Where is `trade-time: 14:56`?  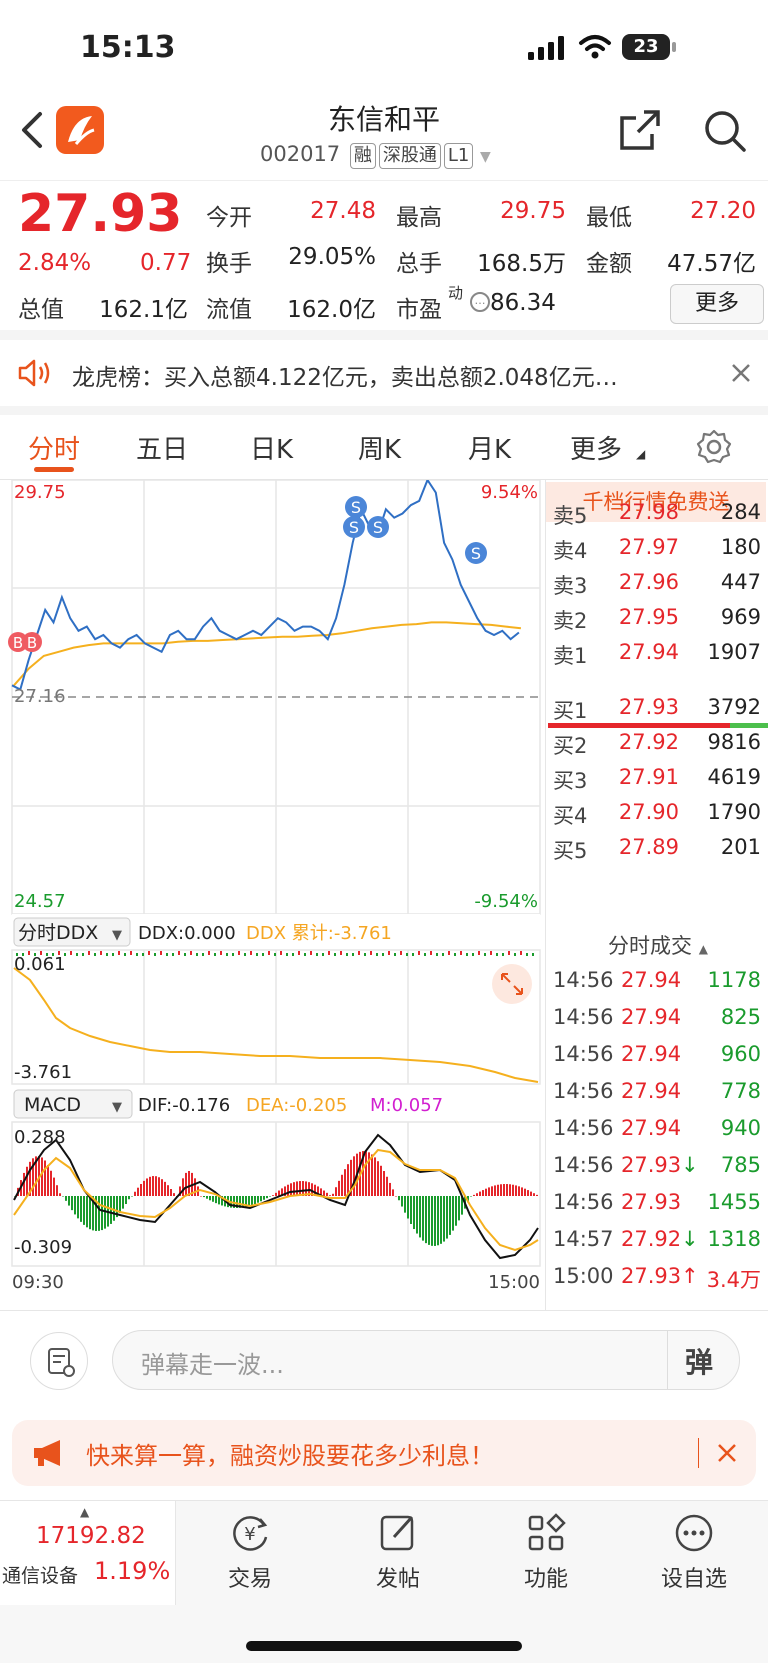 trade-time: 14:56 is located at coordinates (583, 980).